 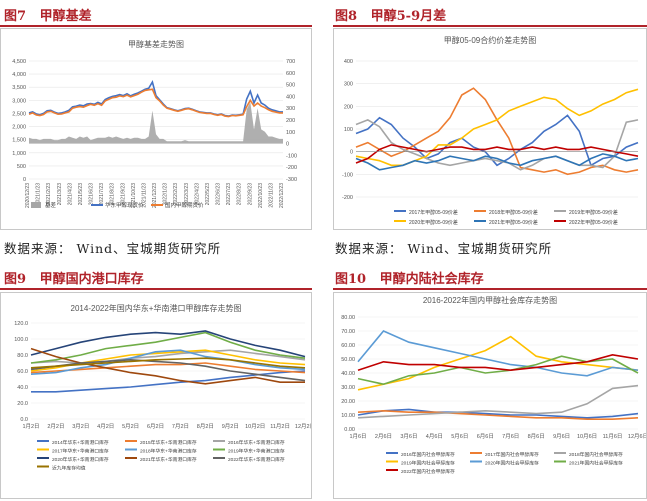 I want to click on legend-label-0: 2017年甲醇05-09价差, so click(x=433, y=212).